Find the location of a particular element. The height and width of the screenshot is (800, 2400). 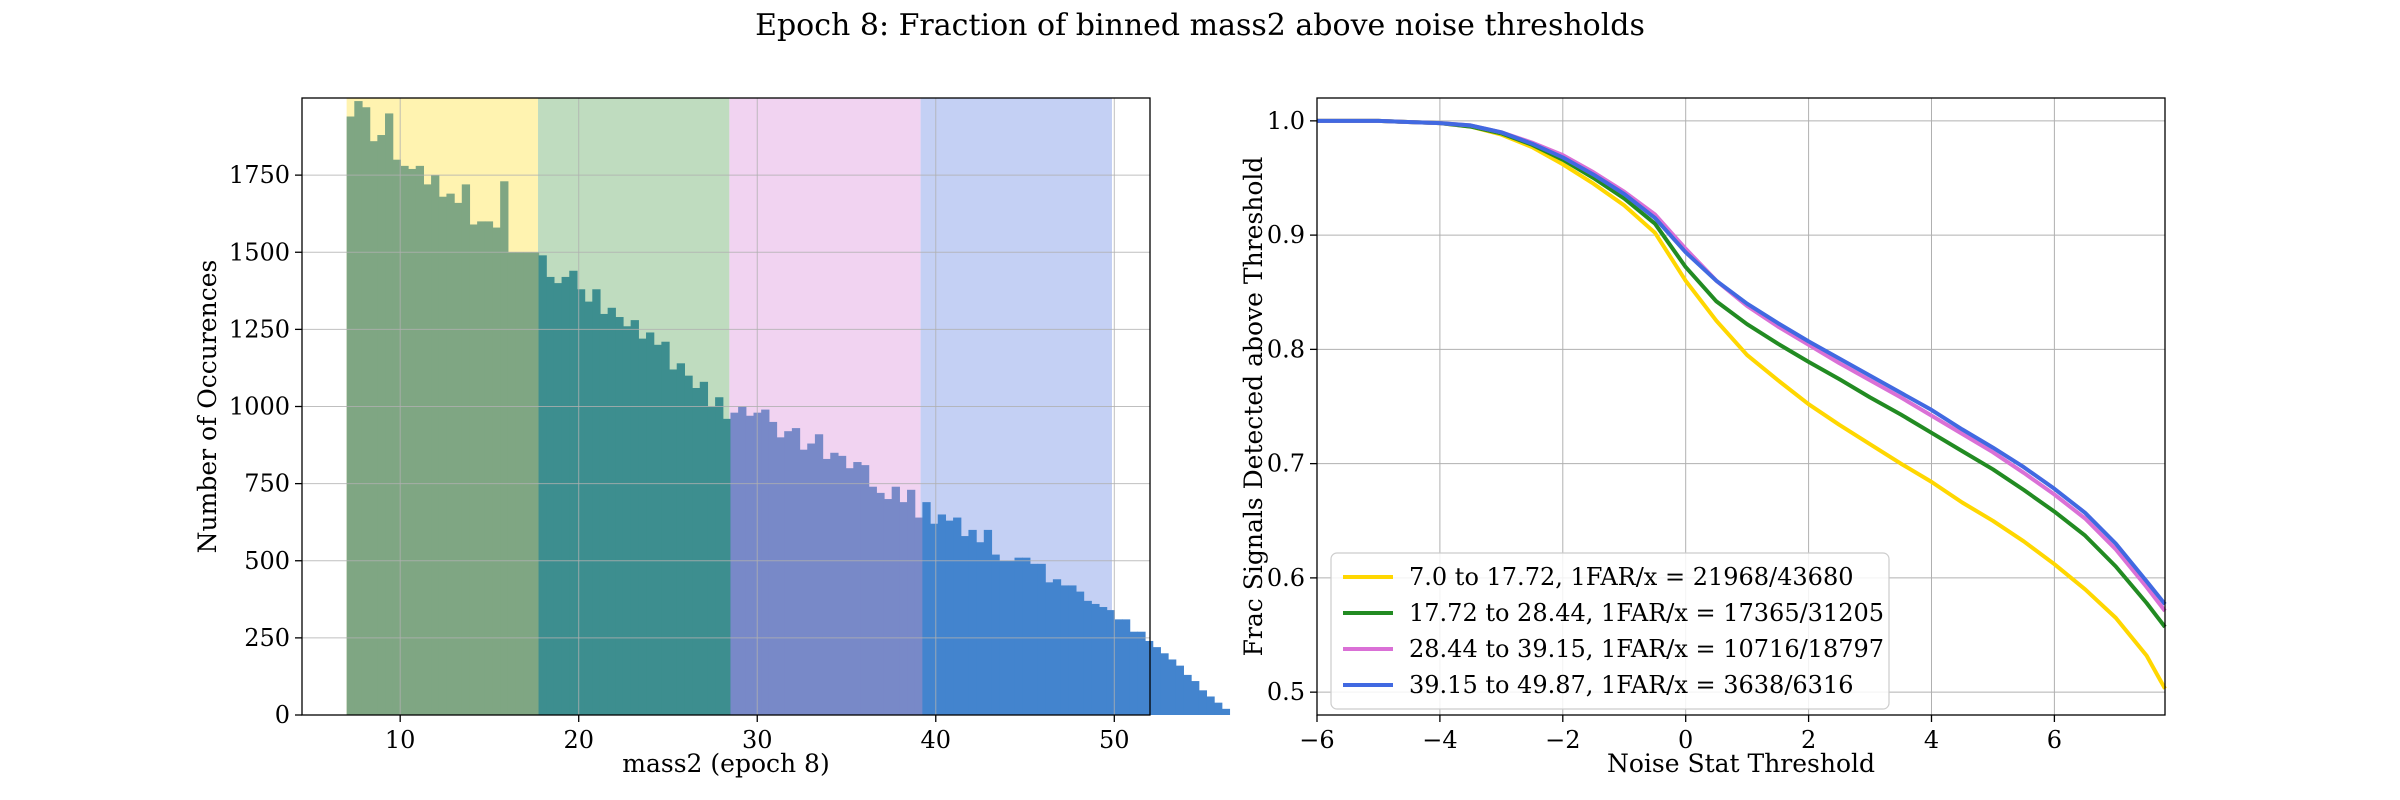

x-tick-label: 20 is located at coordinates (578, 740).